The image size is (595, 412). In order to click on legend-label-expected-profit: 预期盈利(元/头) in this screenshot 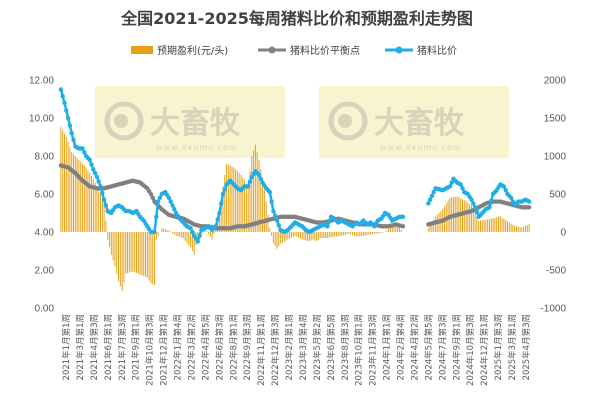, I will do `click(192, 51)`.